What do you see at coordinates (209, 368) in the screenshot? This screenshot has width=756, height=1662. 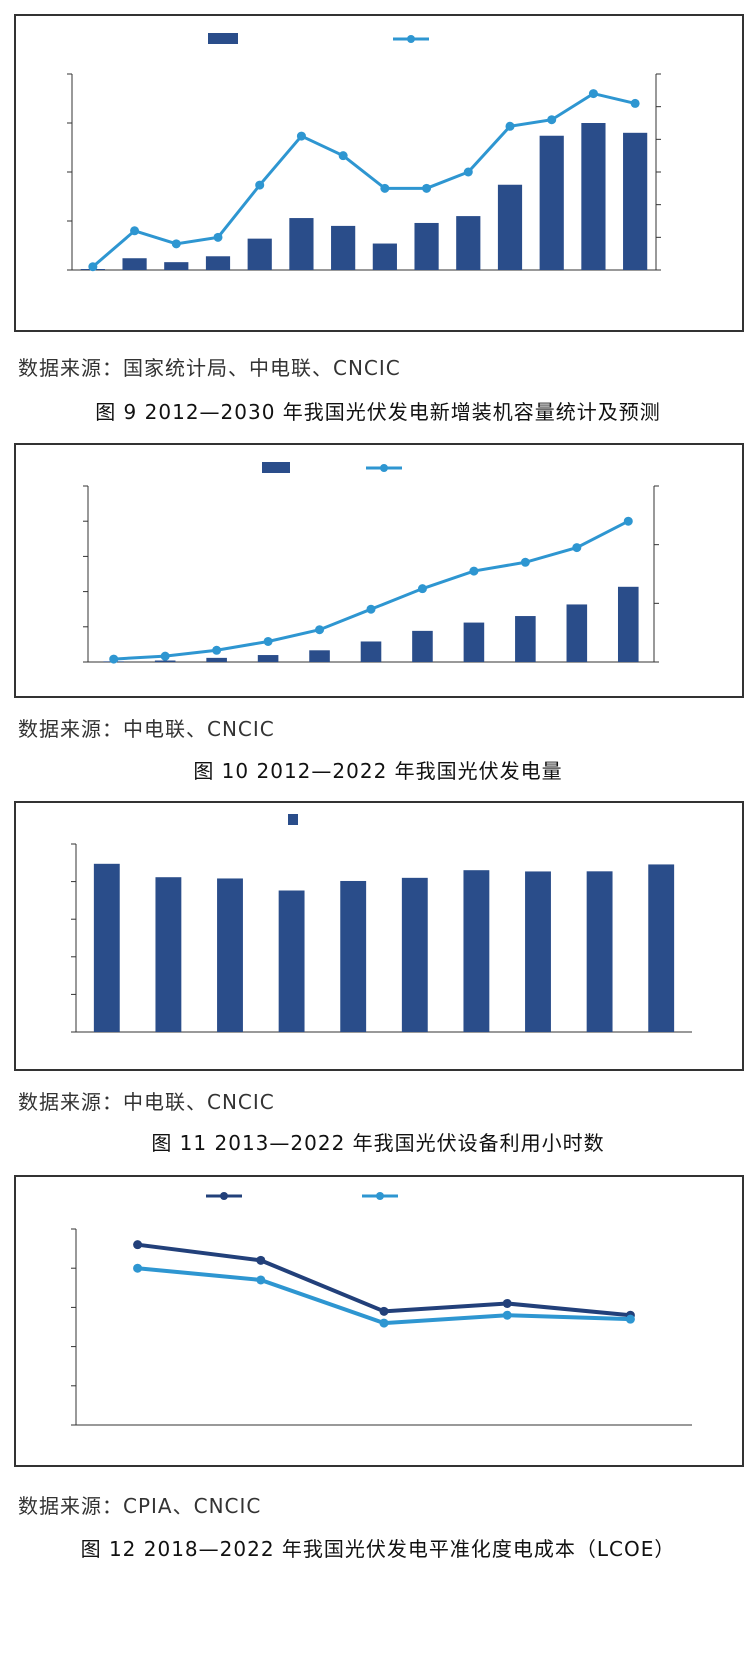 I see `chart-1-source: 数据来源：国家统计局、中电联、CNCIC` at bounding box center [209, 368].